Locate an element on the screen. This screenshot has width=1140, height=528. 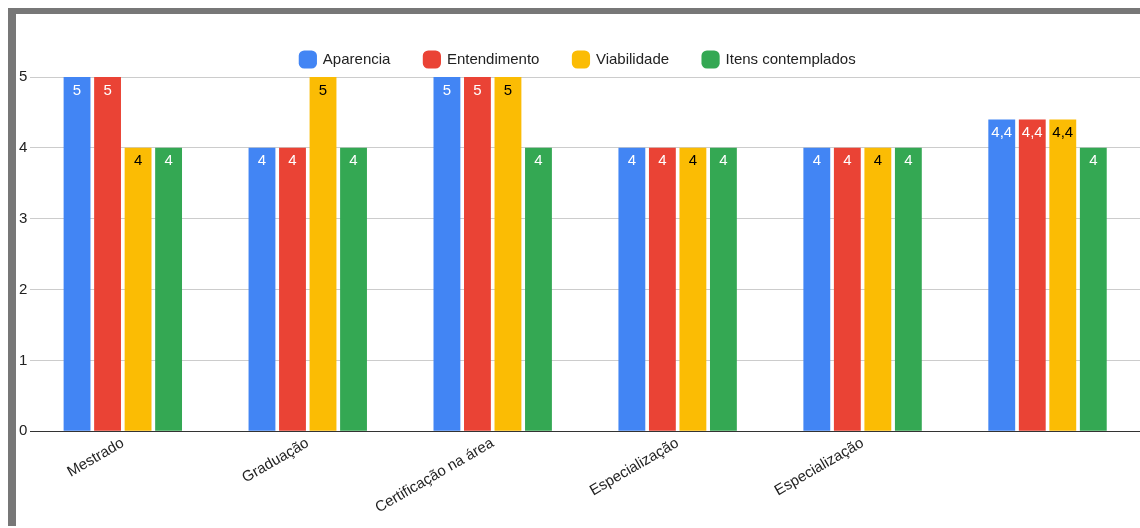
y-tick-label: 1 is located at coordinates (23, 359).